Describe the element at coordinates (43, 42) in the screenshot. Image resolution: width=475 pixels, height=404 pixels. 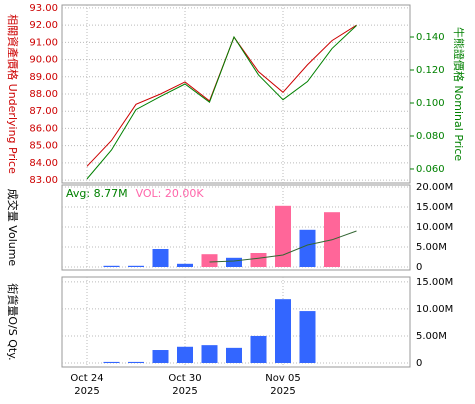
I see `y-tick-label: 91.00` at that location.